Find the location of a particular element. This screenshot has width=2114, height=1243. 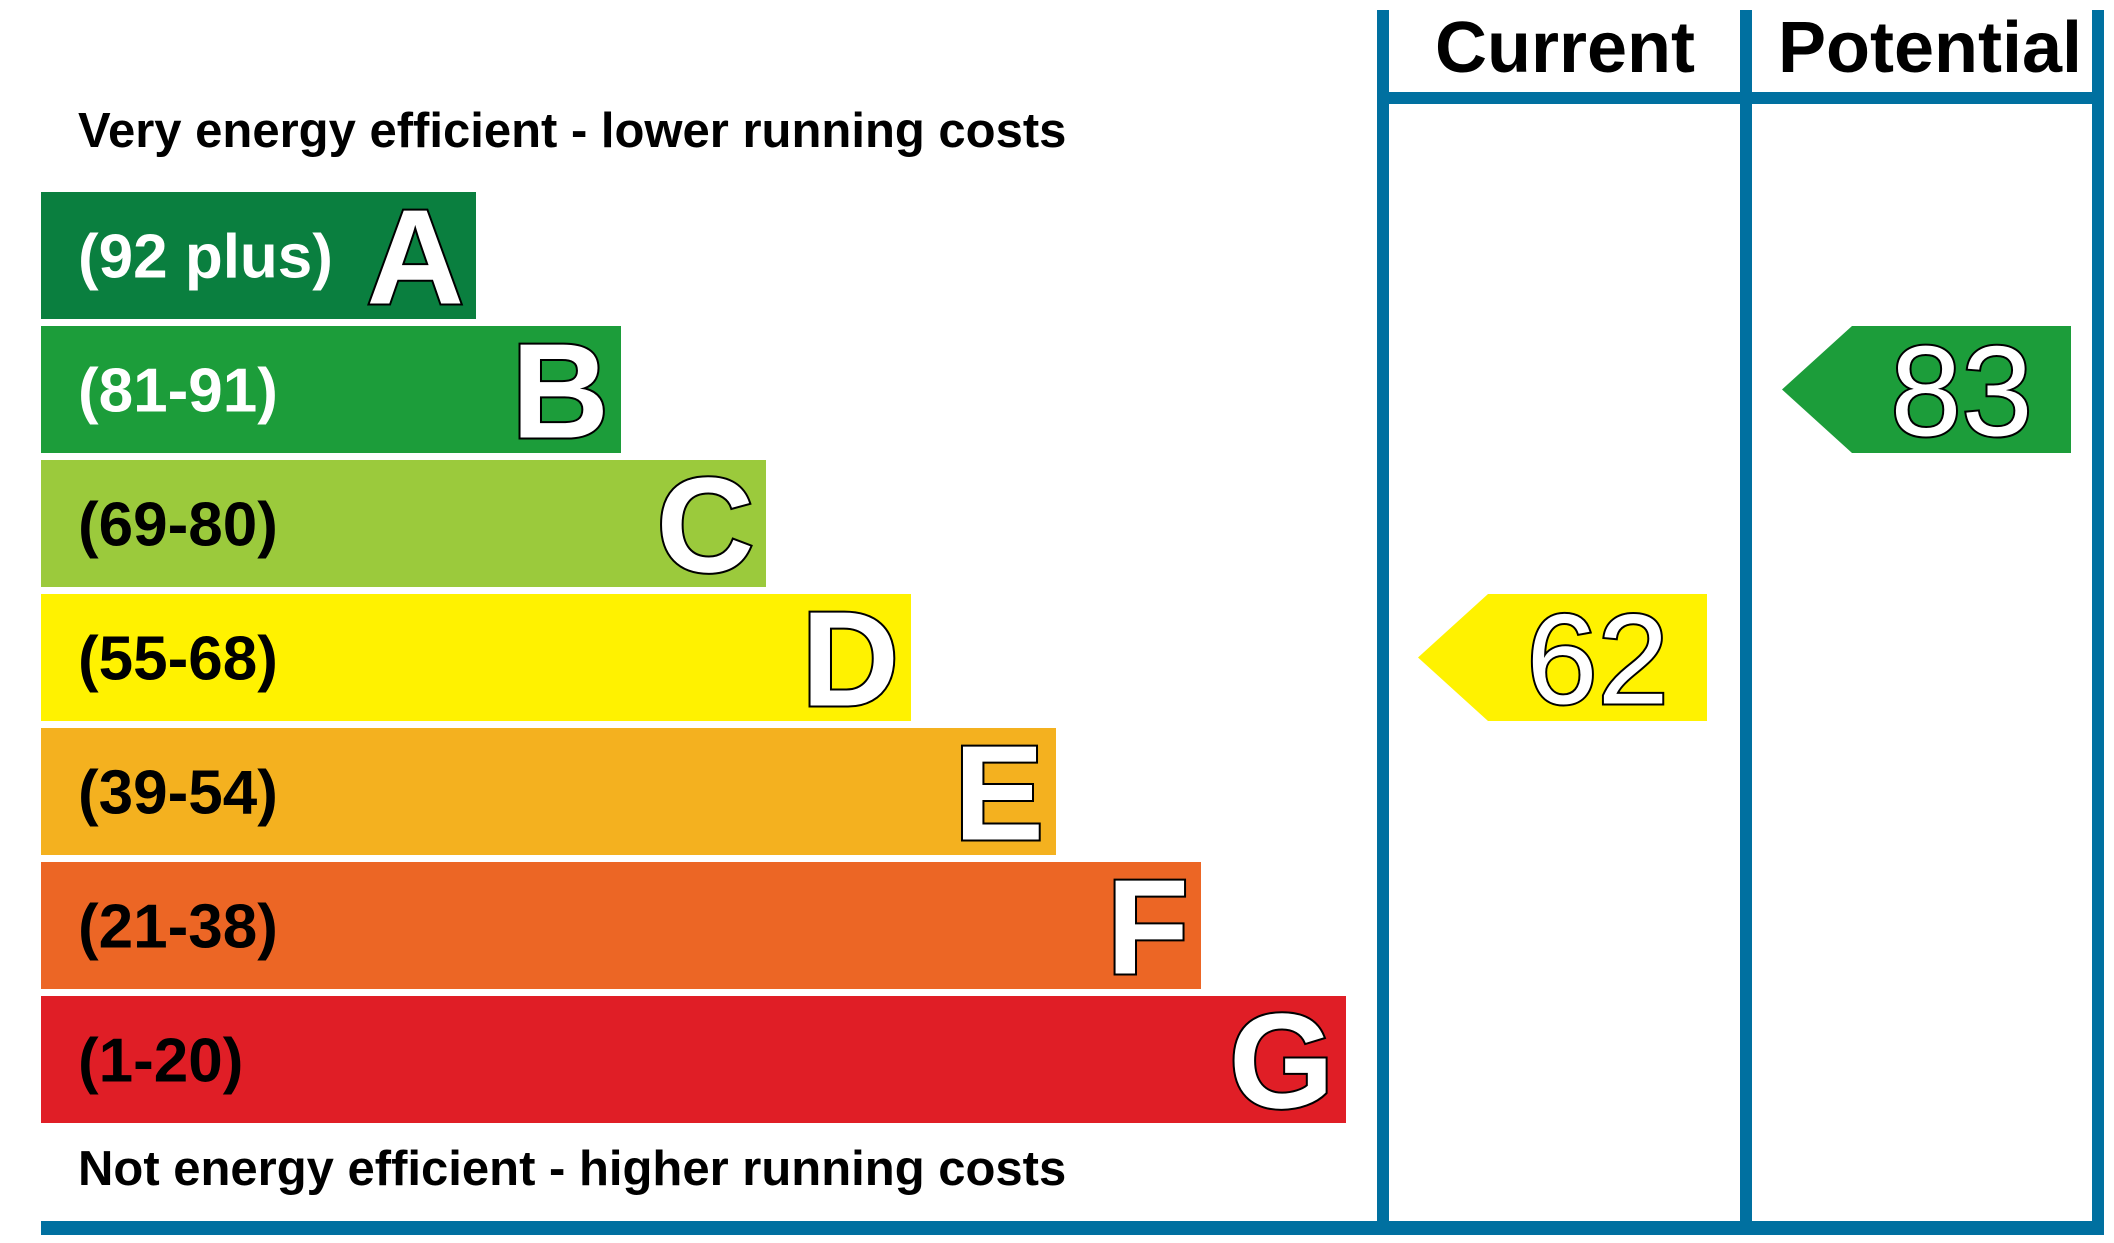

band-range-label: (1-20) is located at coordinates (160, 1061).